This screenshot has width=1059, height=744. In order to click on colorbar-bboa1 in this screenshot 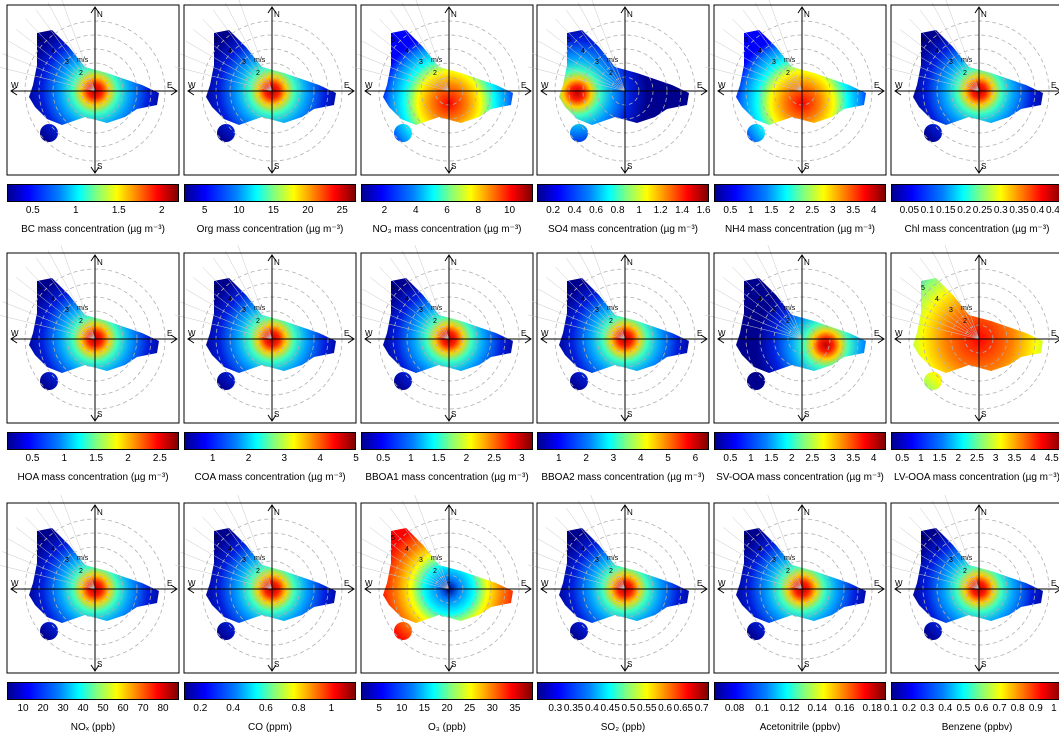, I will do `click(447, 441)`.